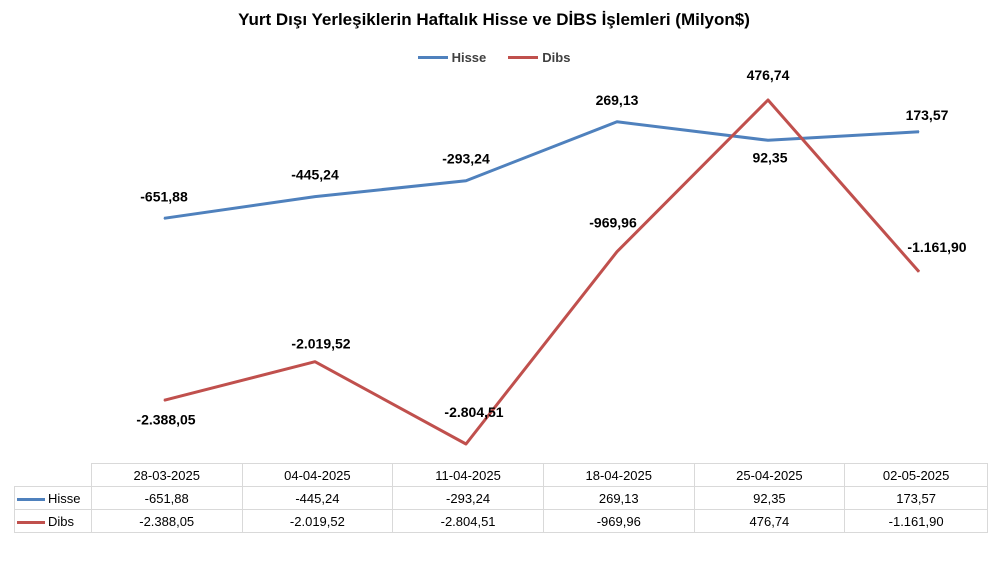  What do you see at coordinates (317, 498) in the screenshot?
I see `table-cell: -445,24` at bounding box center [317, 498].